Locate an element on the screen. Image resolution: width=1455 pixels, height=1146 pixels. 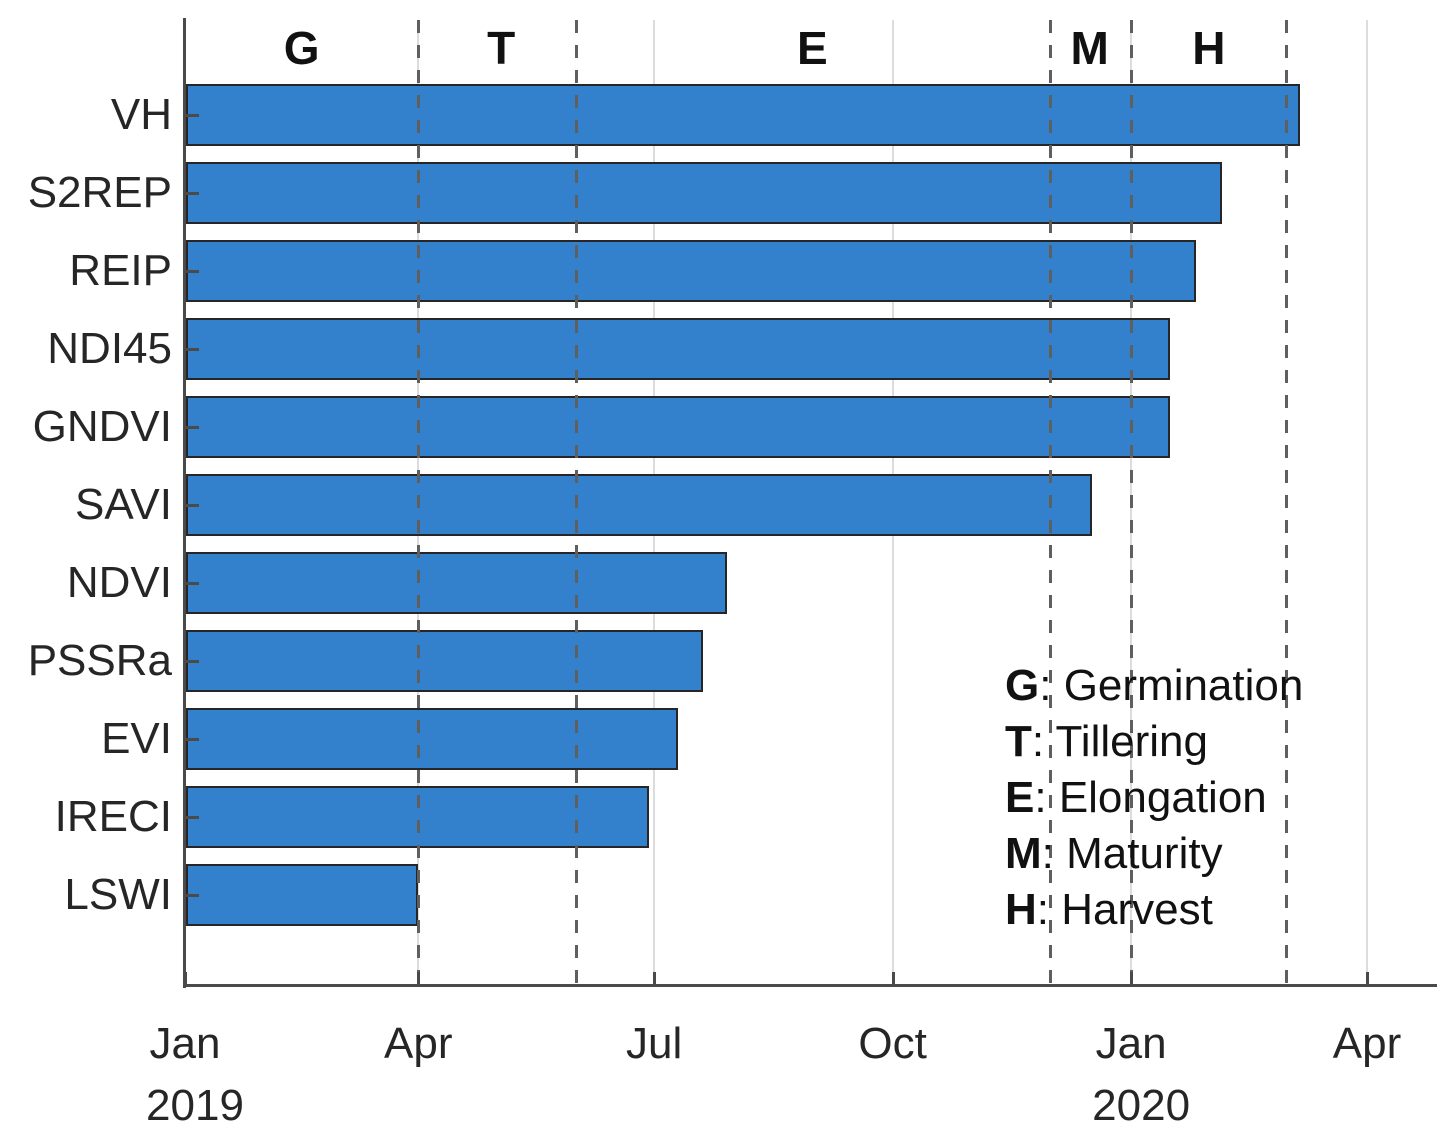
x-tick-label-jan2020: Jan is located at coordinates (1131, 1043).